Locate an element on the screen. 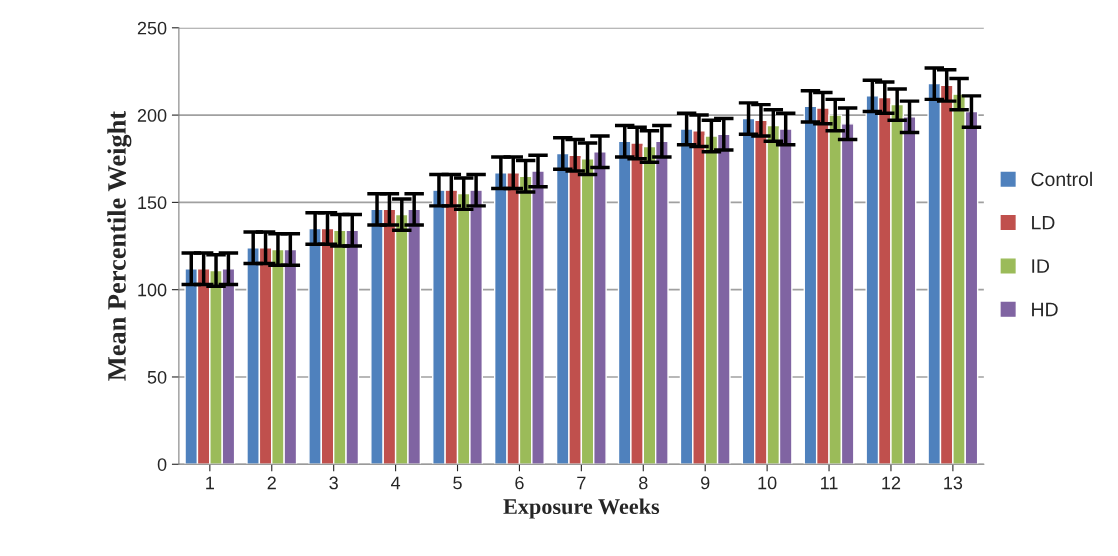 This screenshot has height=556, width=1118. x-tick-label: 5 is located at coordinates (457, 483).